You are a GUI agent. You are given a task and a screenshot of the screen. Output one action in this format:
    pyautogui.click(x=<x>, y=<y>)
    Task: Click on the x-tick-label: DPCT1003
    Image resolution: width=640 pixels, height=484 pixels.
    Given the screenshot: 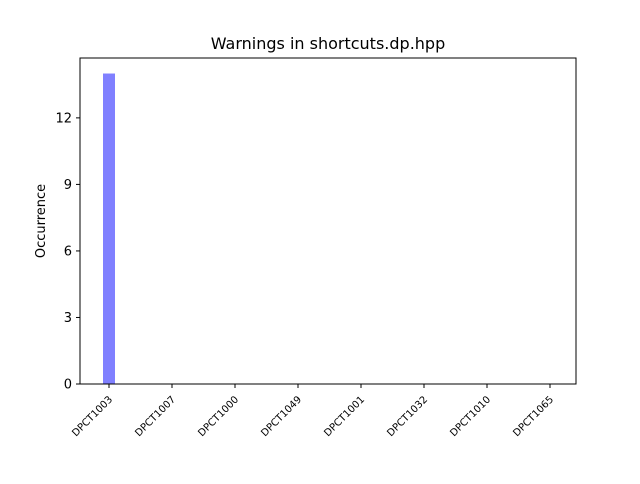 What is the action you would take?
    pyautogui.click(x=92, y=416)
    